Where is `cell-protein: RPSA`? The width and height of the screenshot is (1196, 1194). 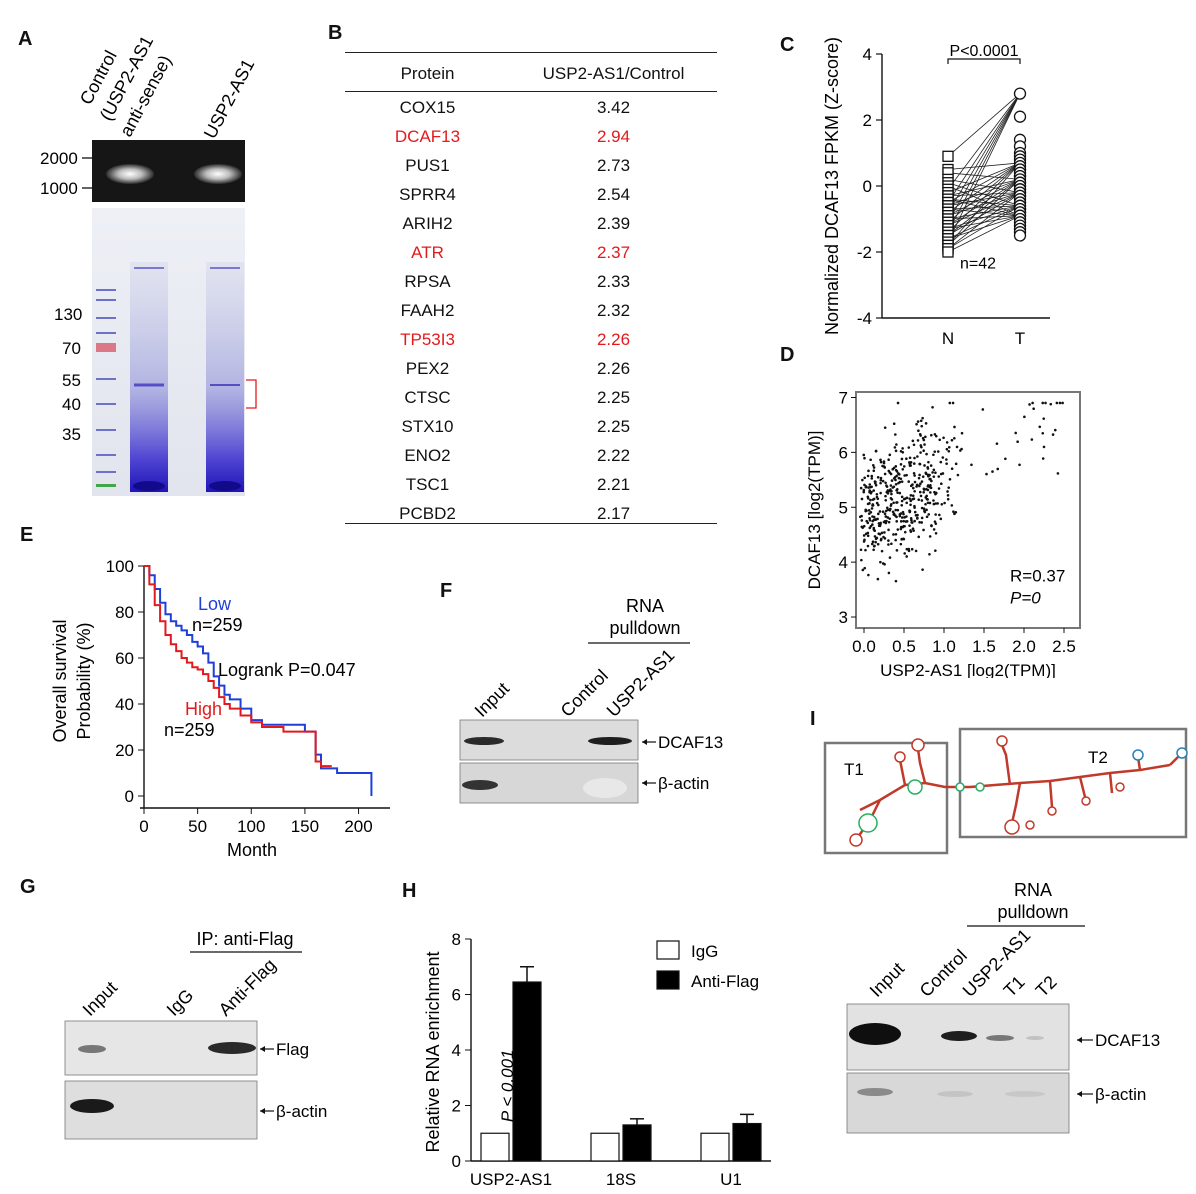 cell-protein: RPSA is located at coordinates (427, 281).